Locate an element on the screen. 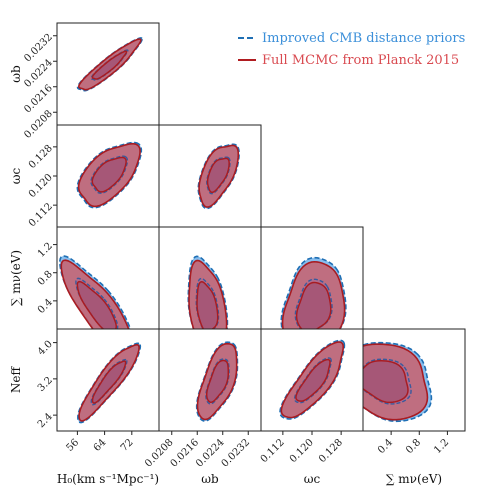  contour-panel-omega_b-sum_mnu is located at coordinates (208, 292).